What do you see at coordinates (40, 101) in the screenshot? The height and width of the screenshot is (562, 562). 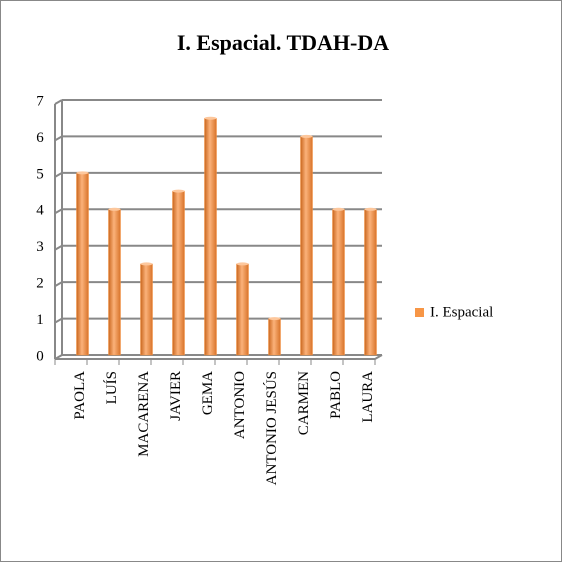 I see `y-tick-label: 7` at bounding box center [40, 101].